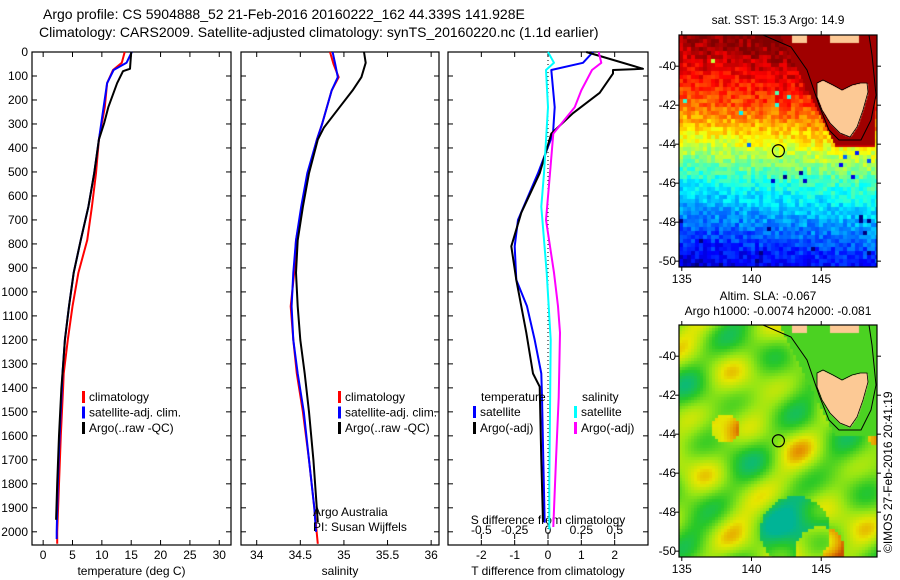 Image resolution: width=900 pixels, height=580 pixels. I want to click on map-title: sat. SST: 15.3 Argo: 14.9, so click(778, 20).